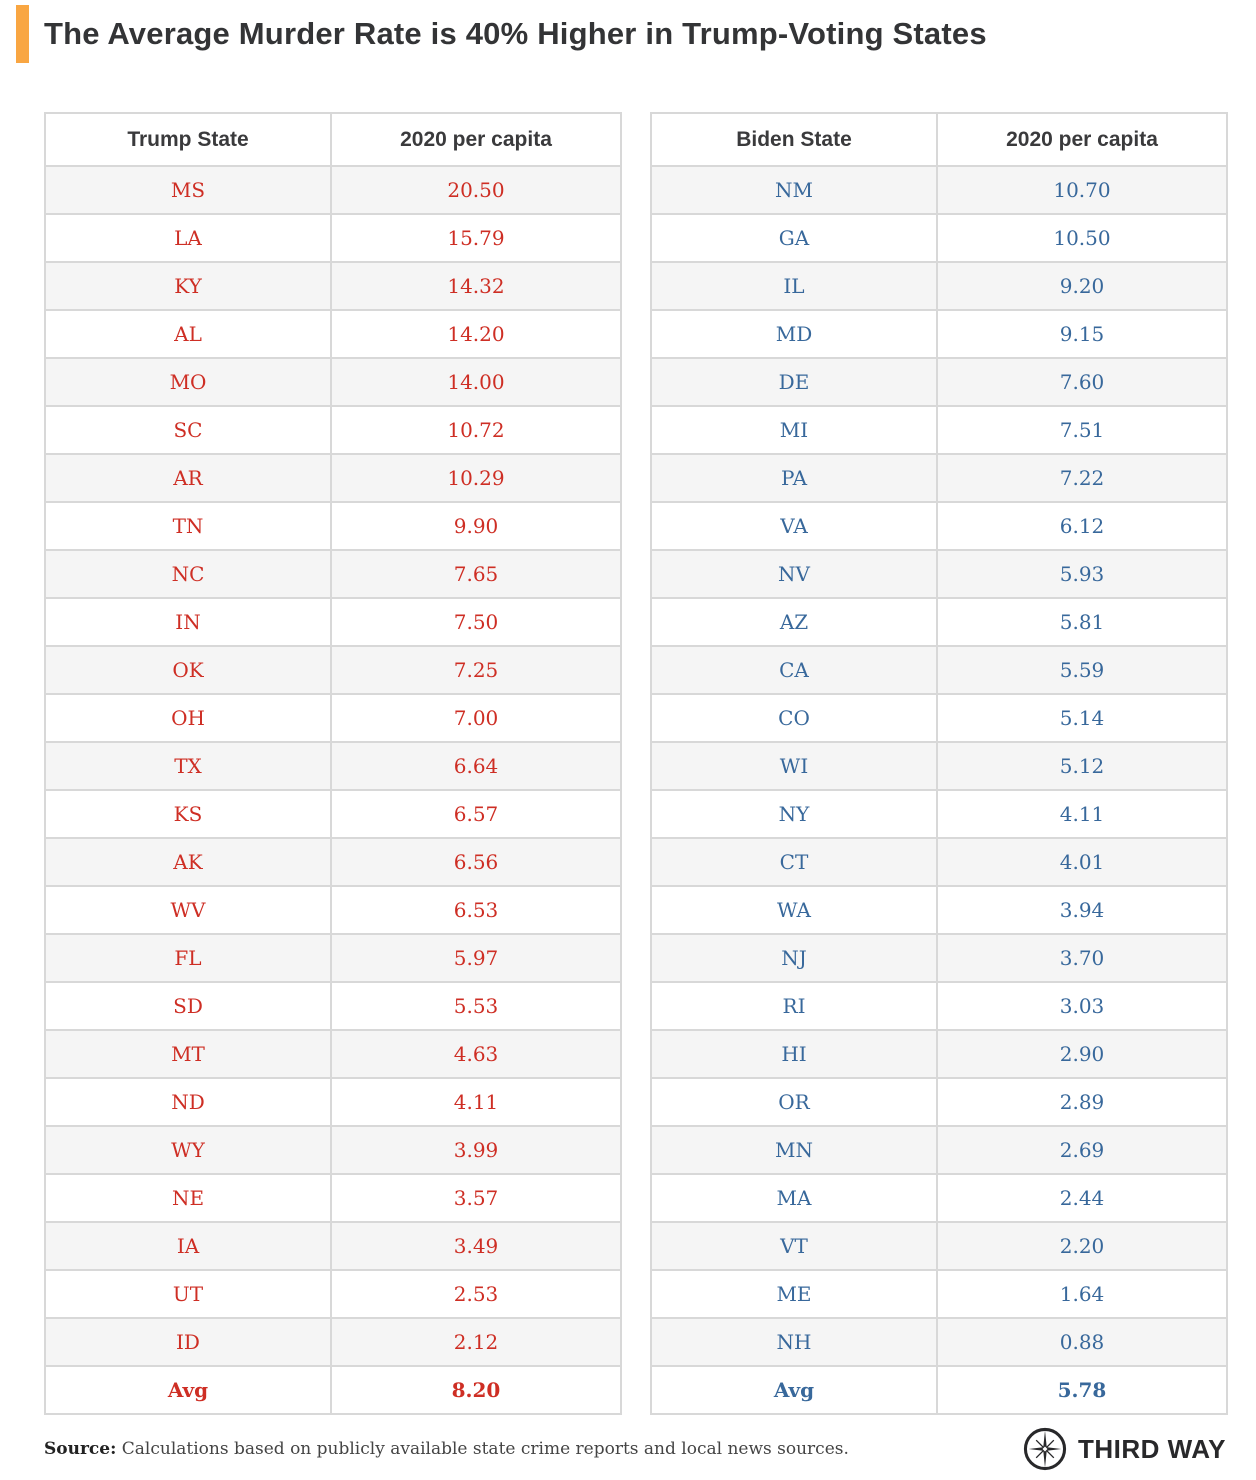 The image size is (1256, 1480). I want to click on table-row: KS 6.57, so click(333, 814).